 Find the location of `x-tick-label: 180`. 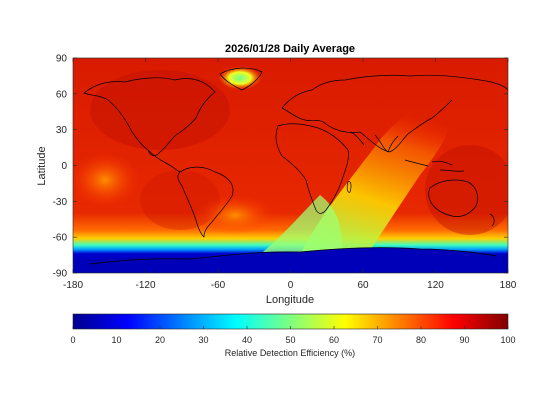

x-tick-label: 180 is located at coordinates (508, 285).